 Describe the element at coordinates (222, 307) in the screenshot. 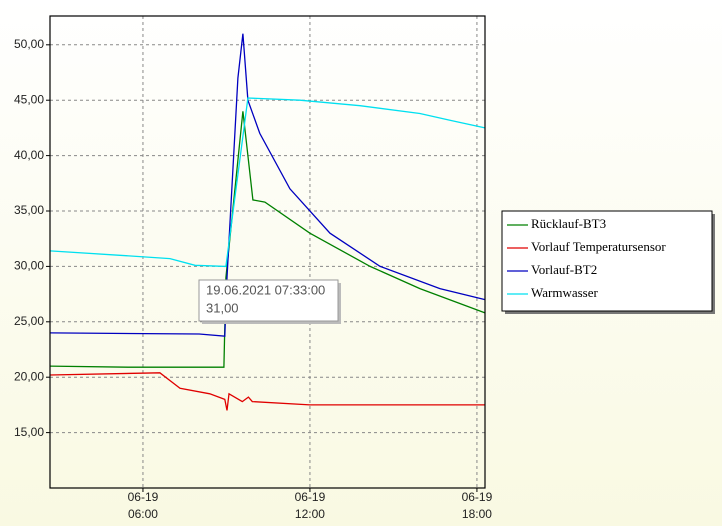

I see `tooltip-text: 31,00` at that location.